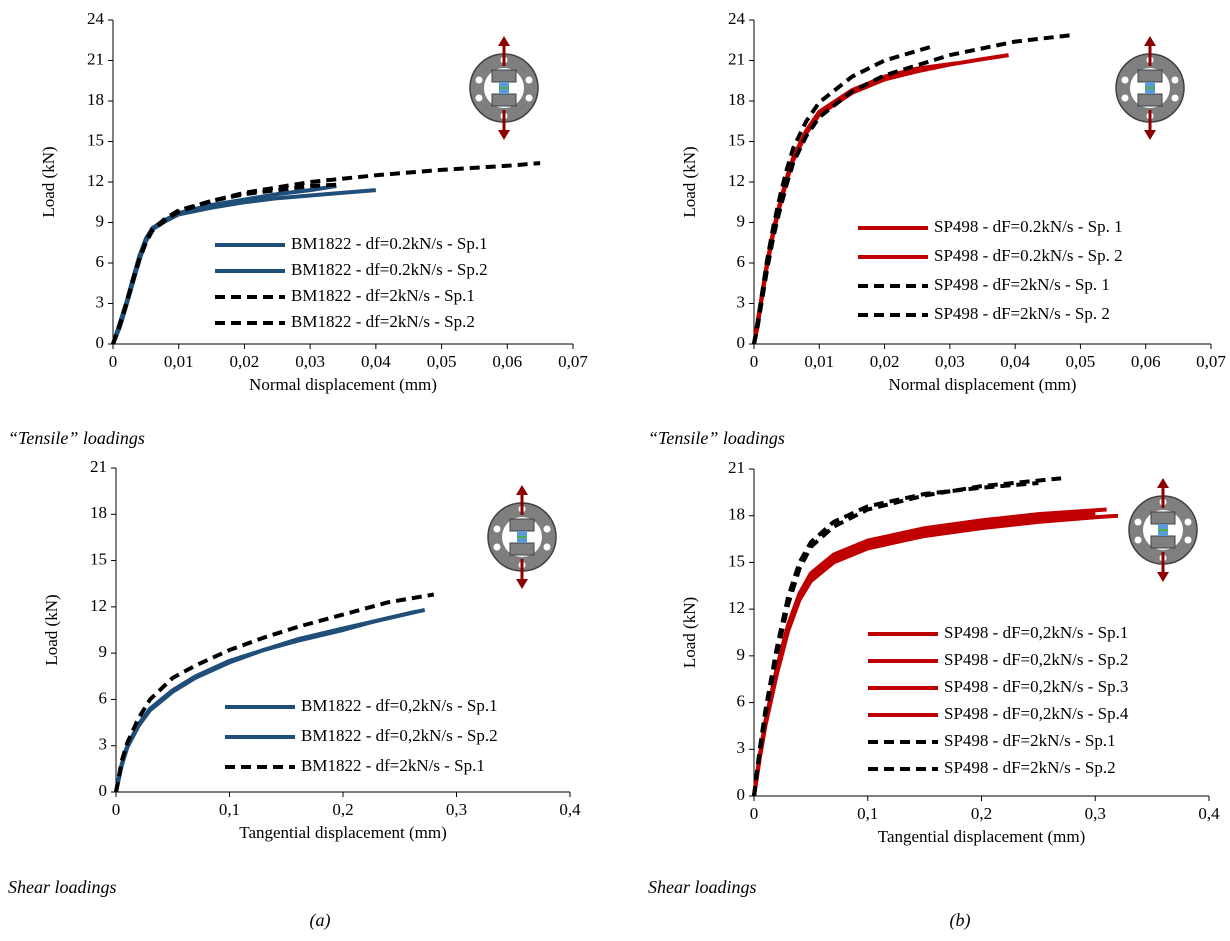  Describe the element at coordinates (1036, 713) in the screenshot. I see `legend-label: SP498 - dF=0,2kN/s - Sp.4` at that location.